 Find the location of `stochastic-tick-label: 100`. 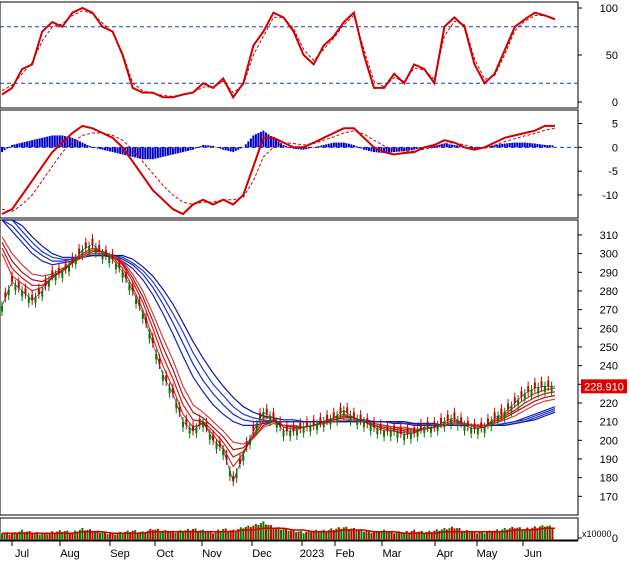

stochastic-tick-label: 100 is located at coordinates (609, 9).